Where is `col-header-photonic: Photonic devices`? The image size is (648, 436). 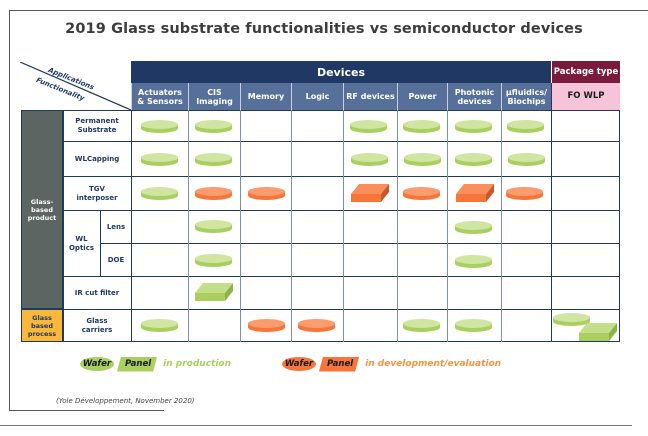 col-header-photonic: Photonic devices is located at coordinates (474, 96).